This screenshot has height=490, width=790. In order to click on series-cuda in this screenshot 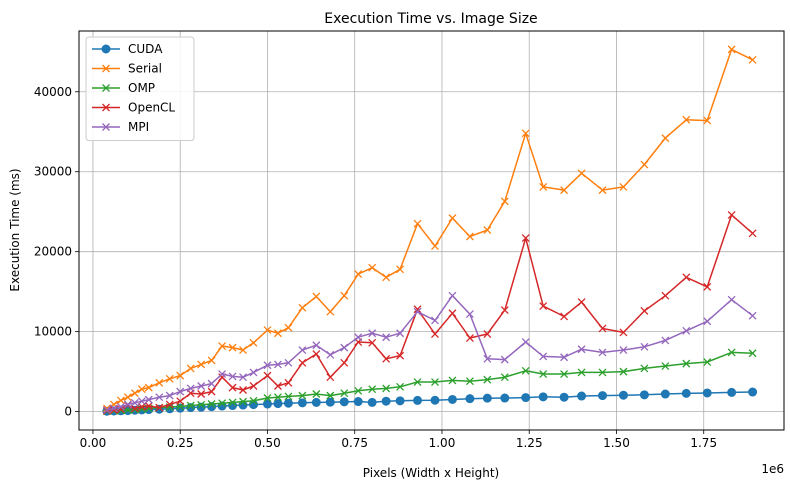, I will do `click(430, 401)`.